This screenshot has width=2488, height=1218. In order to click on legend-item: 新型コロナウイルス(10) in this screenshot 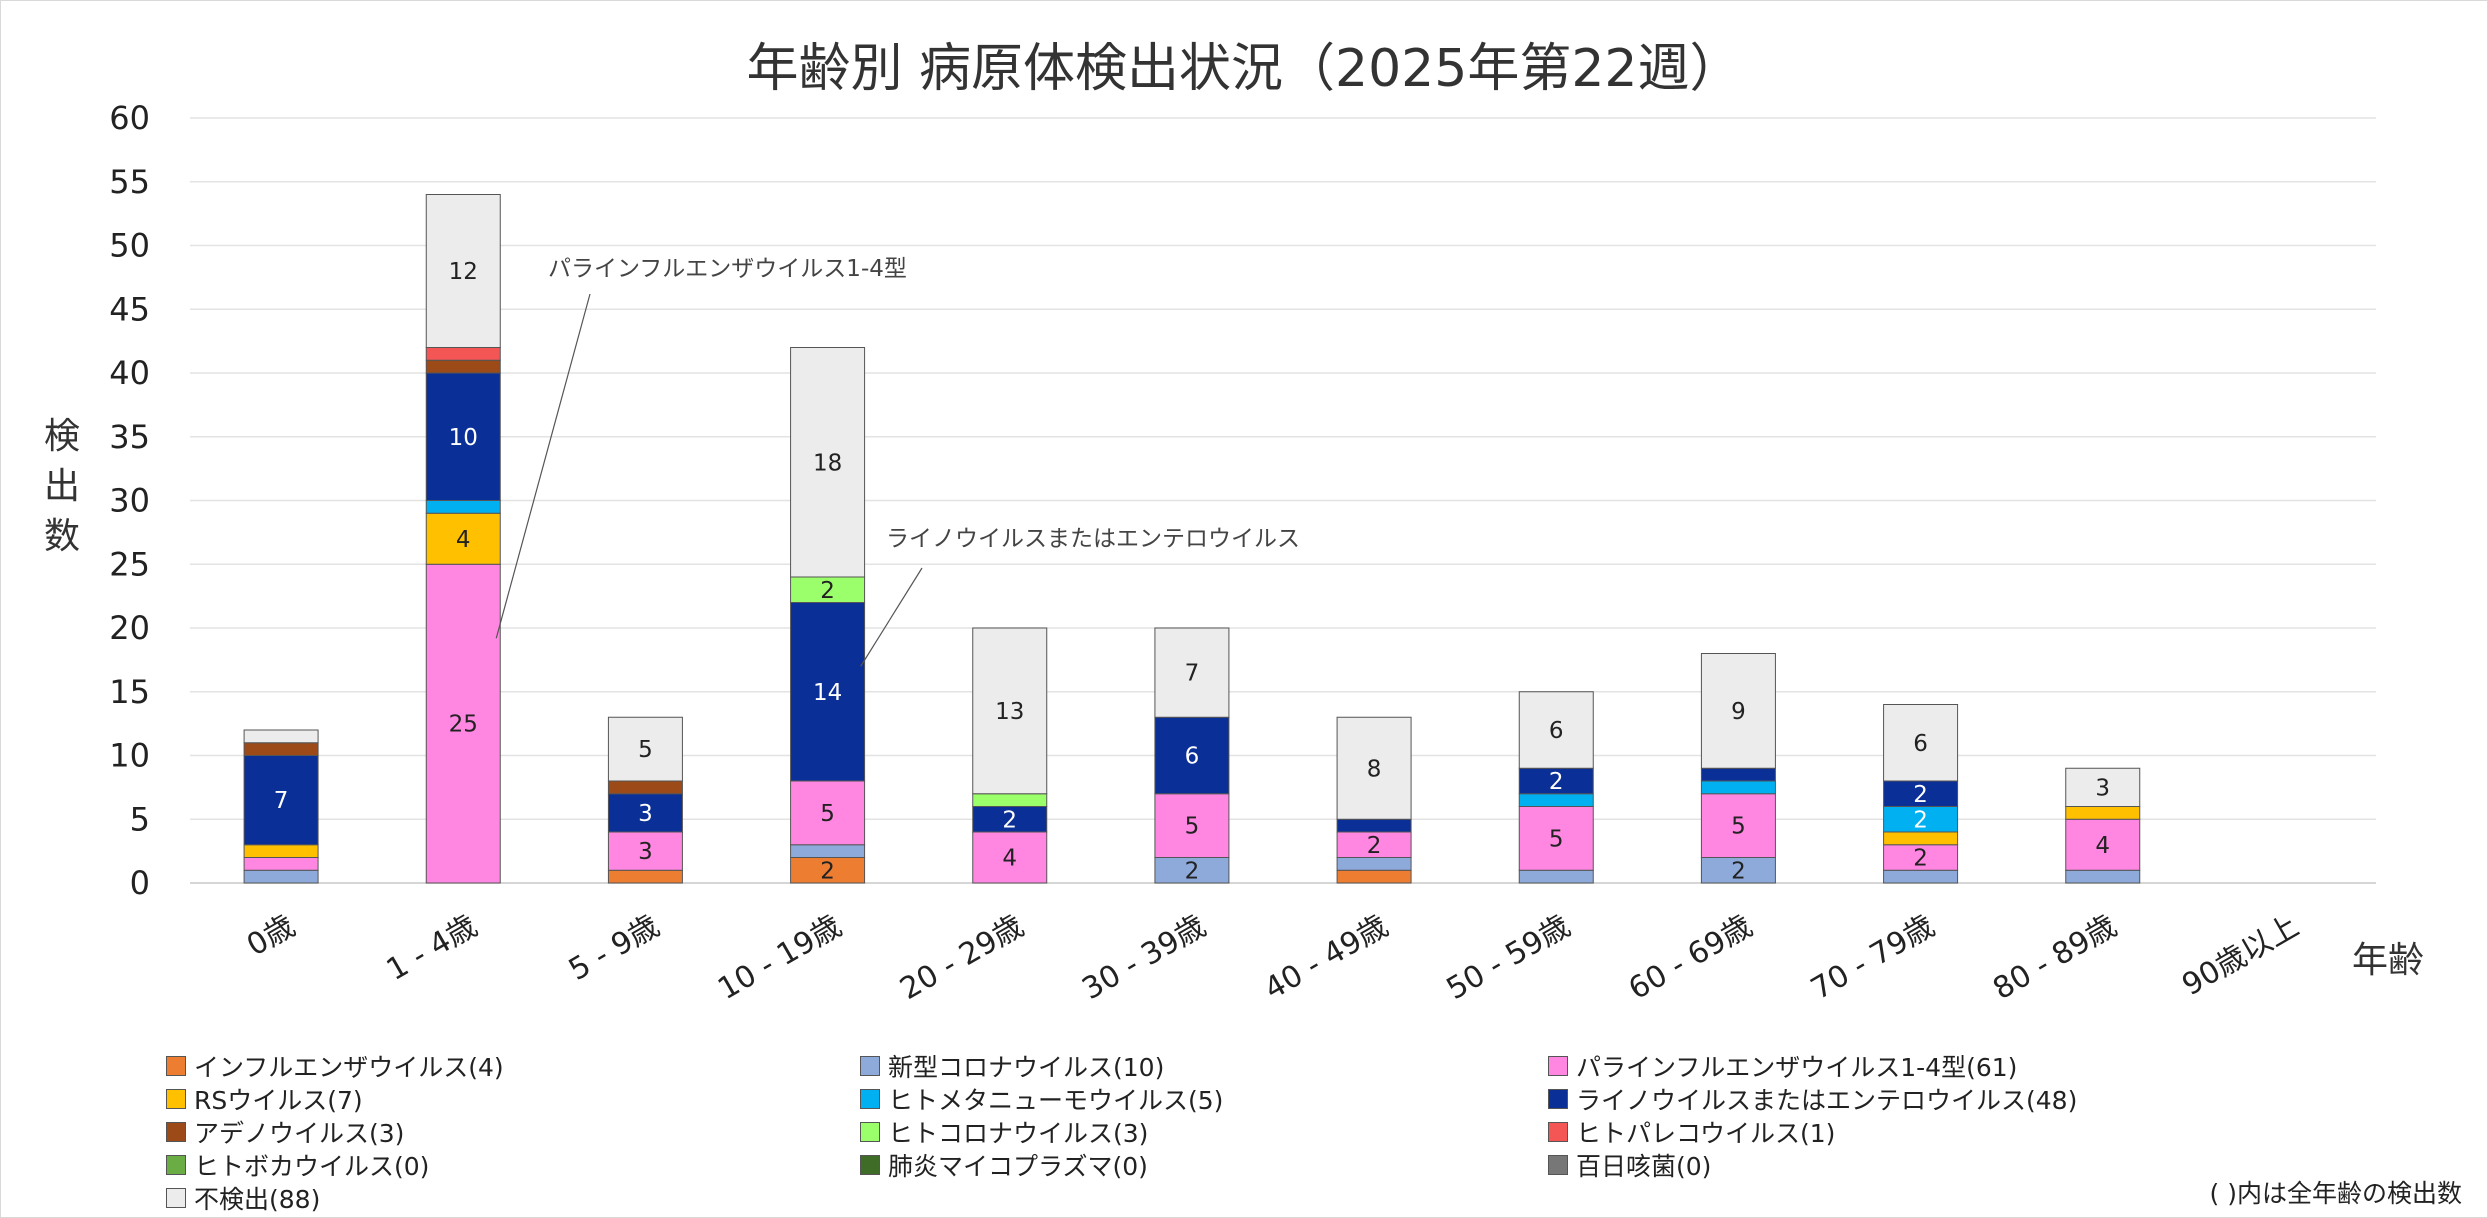, I will do `click(1012, 1066)`.